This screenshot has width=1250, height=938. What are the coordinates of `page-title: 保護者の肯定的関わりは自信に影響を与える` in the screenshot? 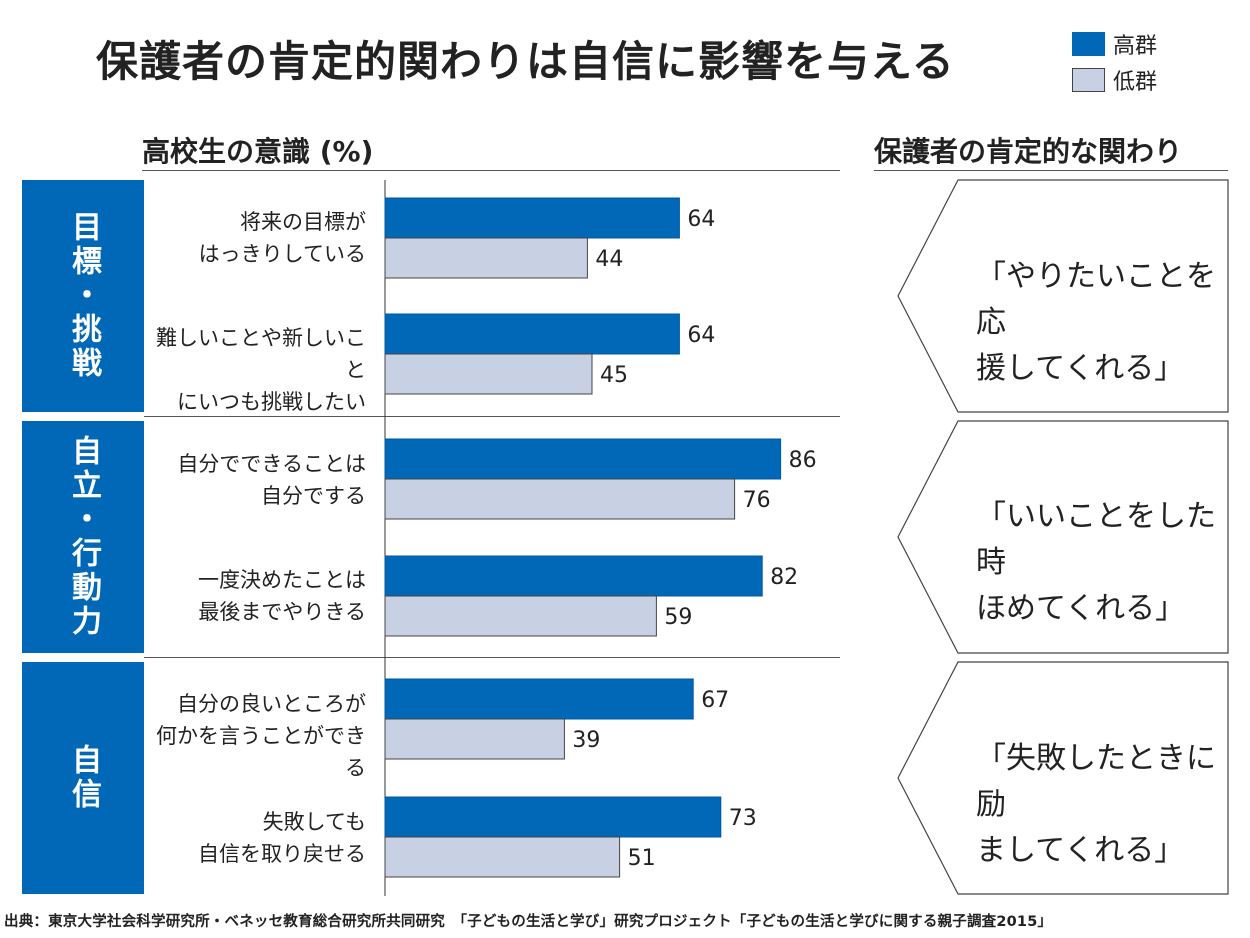 It's located at (525, 61).